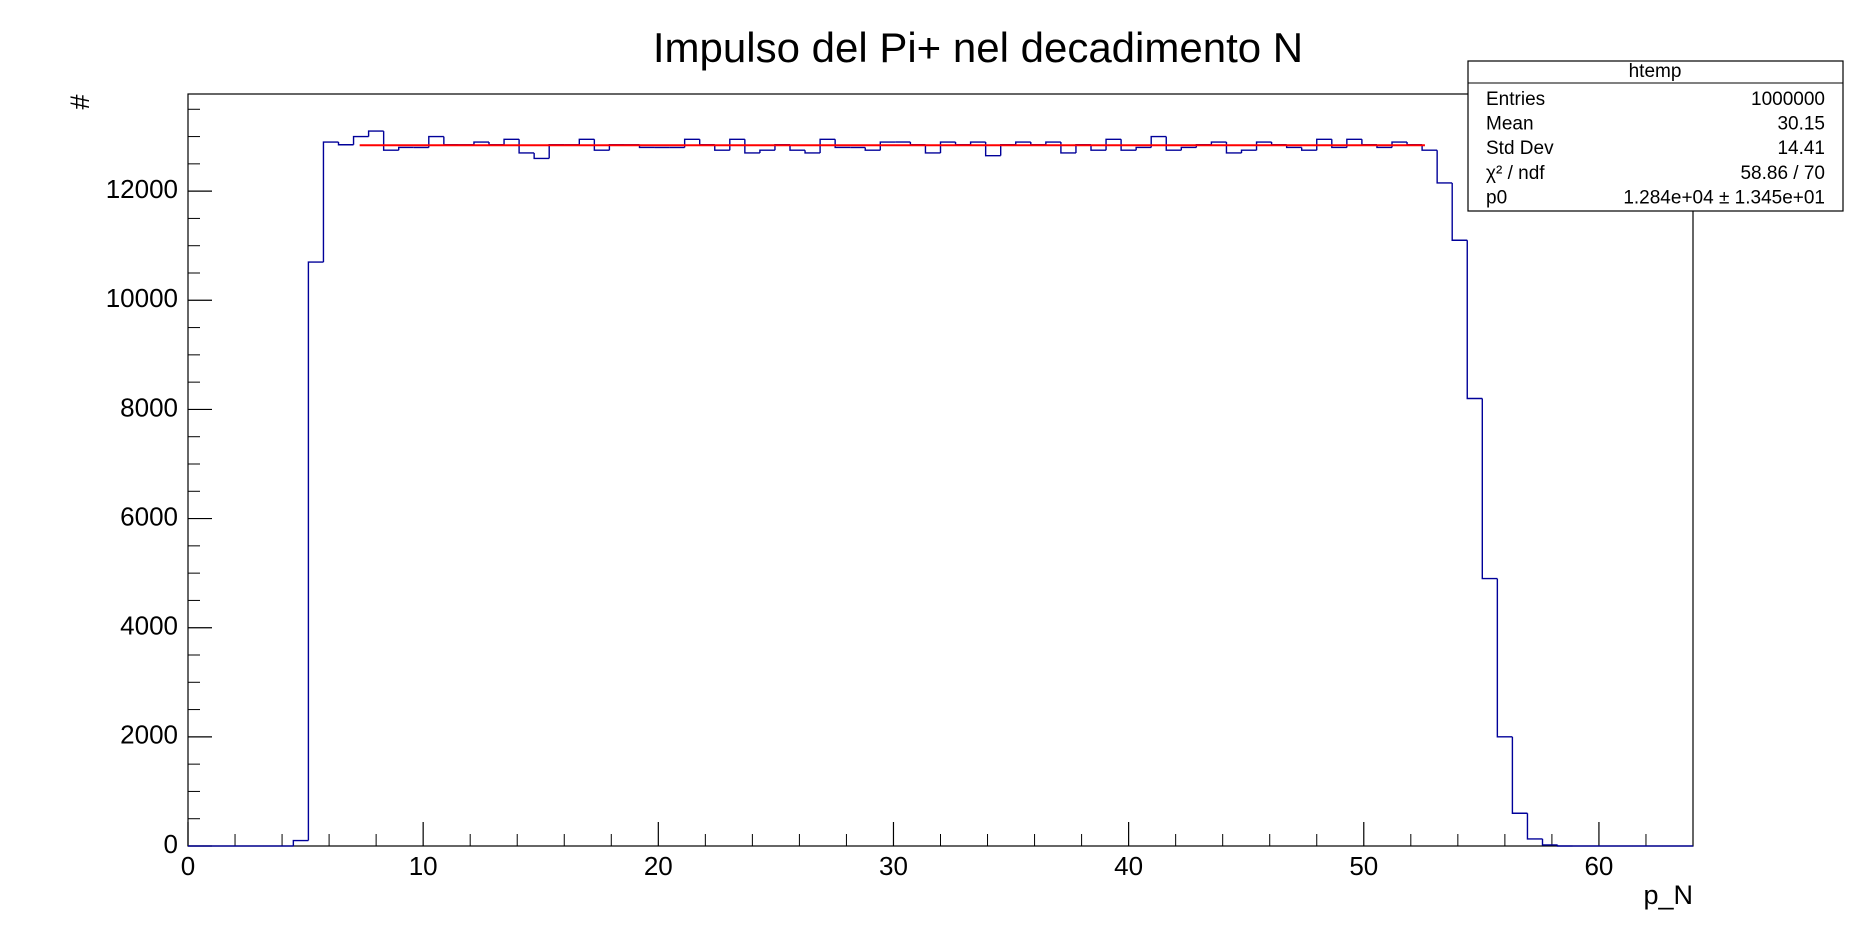 The width and height of the screenshot is (1853, 925). What do you see at coordinates (423, 866) in the screenshot?
I see `x-tick-label: 10` at bounding box center [423, 866].